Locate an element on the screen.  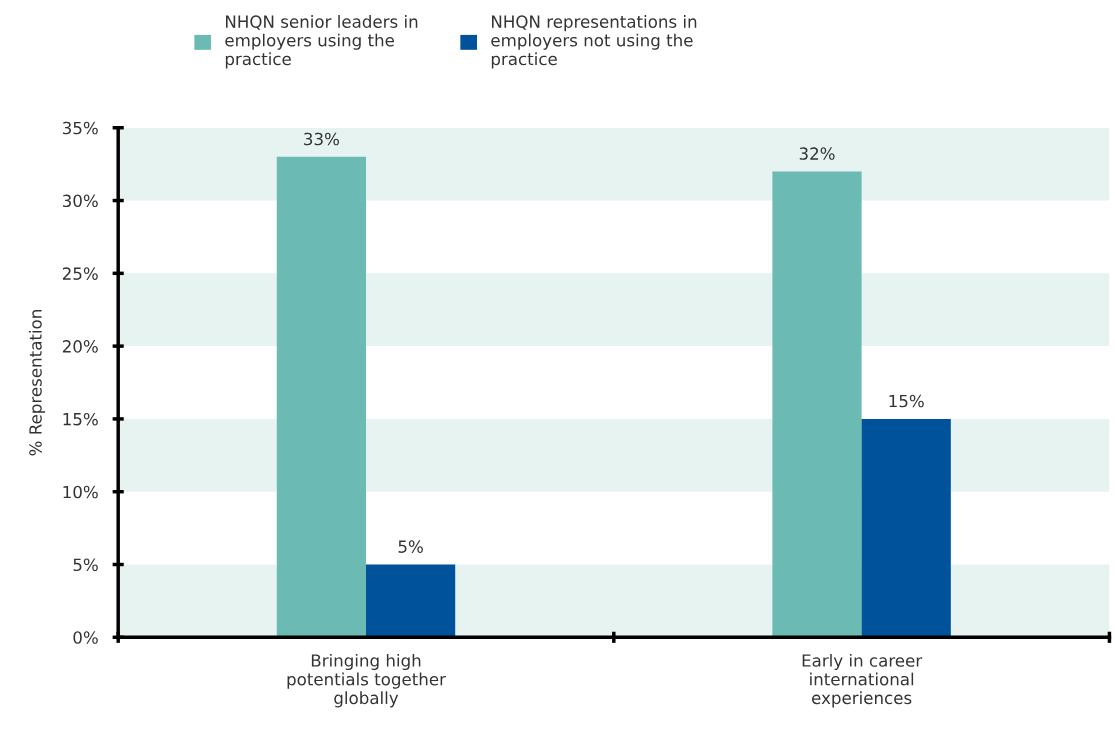
y-tick-label: 15% is located at coordinates (80, 419).